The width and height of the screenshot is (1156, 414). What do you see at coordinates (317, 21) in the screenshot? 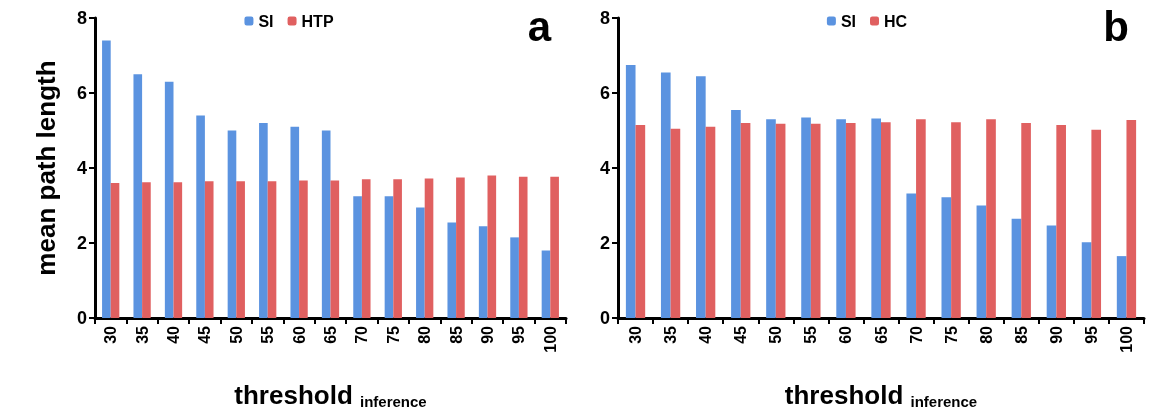
I see `legend-label: HTP` at bounding box center [317, 21].